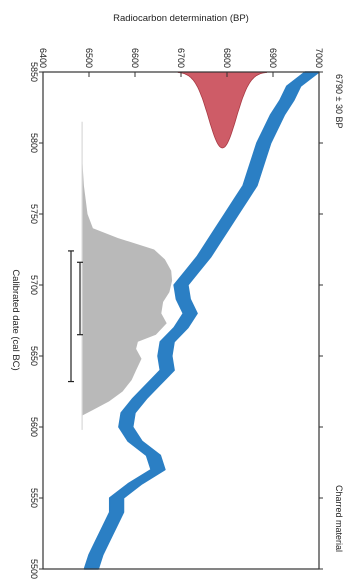 The width and height of the screenshot is (350, 579). I want to click on y-tick-label: 6500, so click(89, 58).